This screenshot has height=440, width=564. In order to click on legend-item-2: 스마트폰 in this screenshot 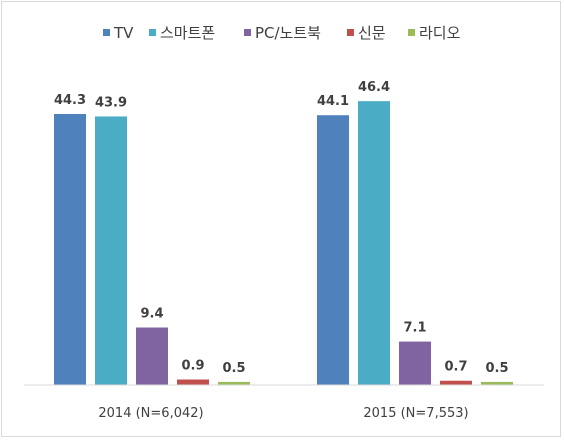, I will do `click(182, 33)`.